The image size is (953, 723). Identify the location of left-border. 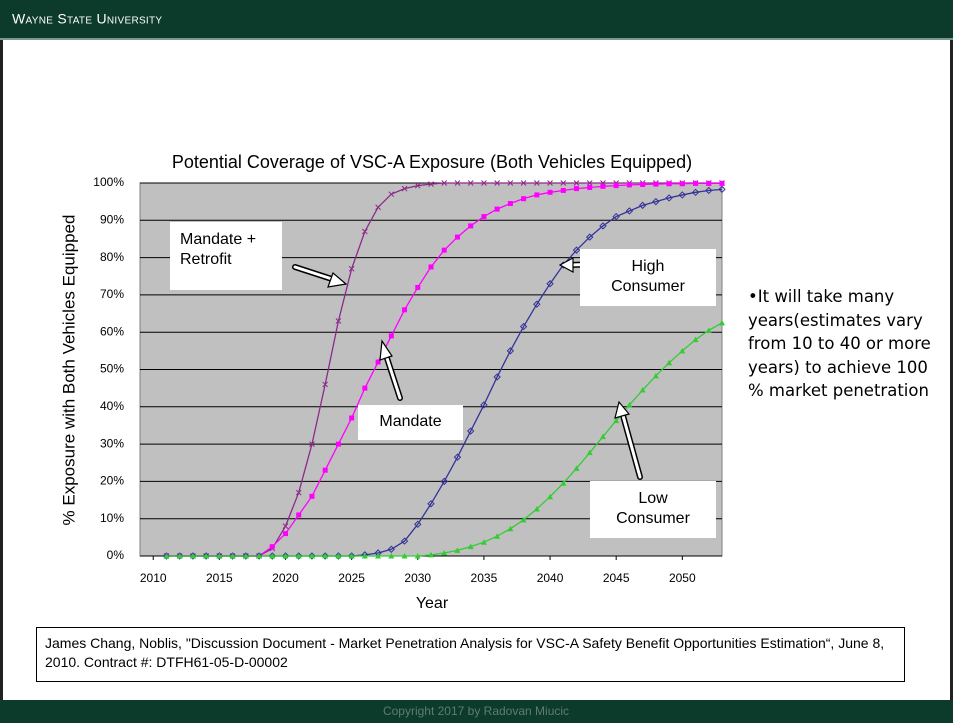
(1, 370).